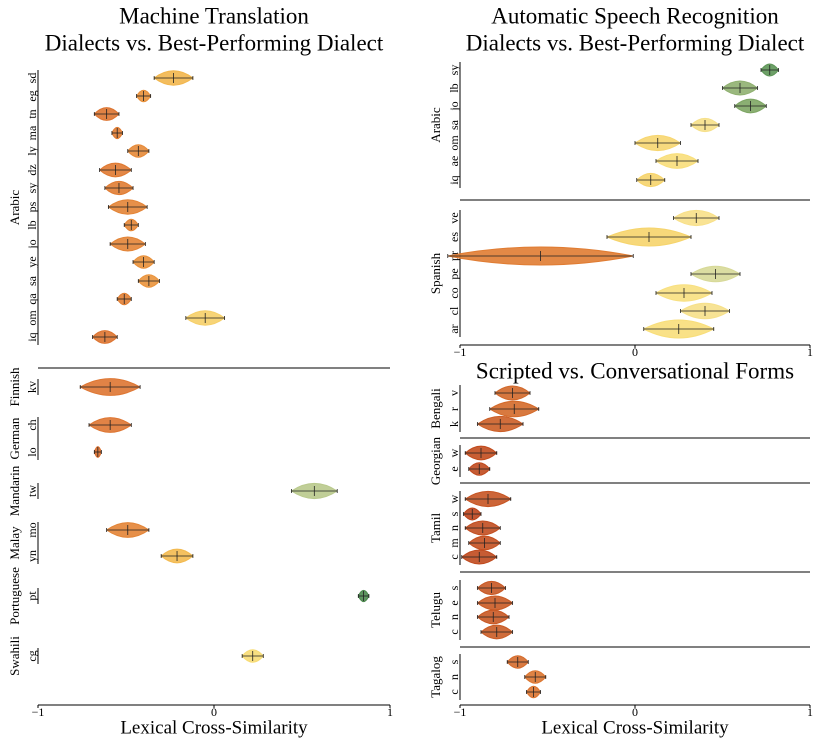 This screenshot has height=749, width=830. I want to click on item-label: es, so click(454, 237).